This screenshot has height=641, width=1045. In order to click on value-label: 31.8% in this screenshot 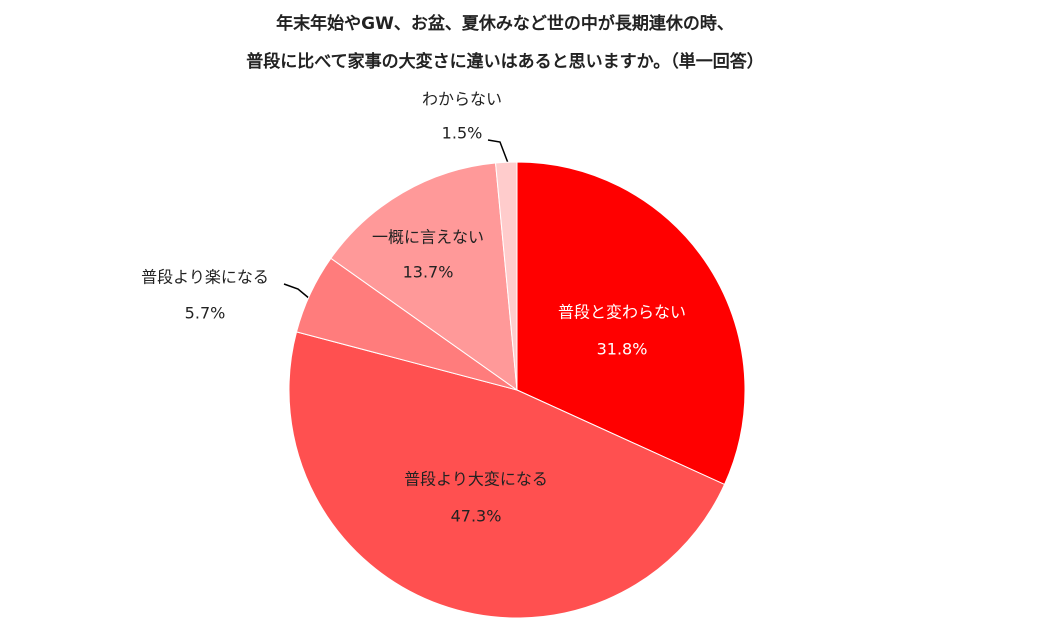, I will do `click(622, 349)`.